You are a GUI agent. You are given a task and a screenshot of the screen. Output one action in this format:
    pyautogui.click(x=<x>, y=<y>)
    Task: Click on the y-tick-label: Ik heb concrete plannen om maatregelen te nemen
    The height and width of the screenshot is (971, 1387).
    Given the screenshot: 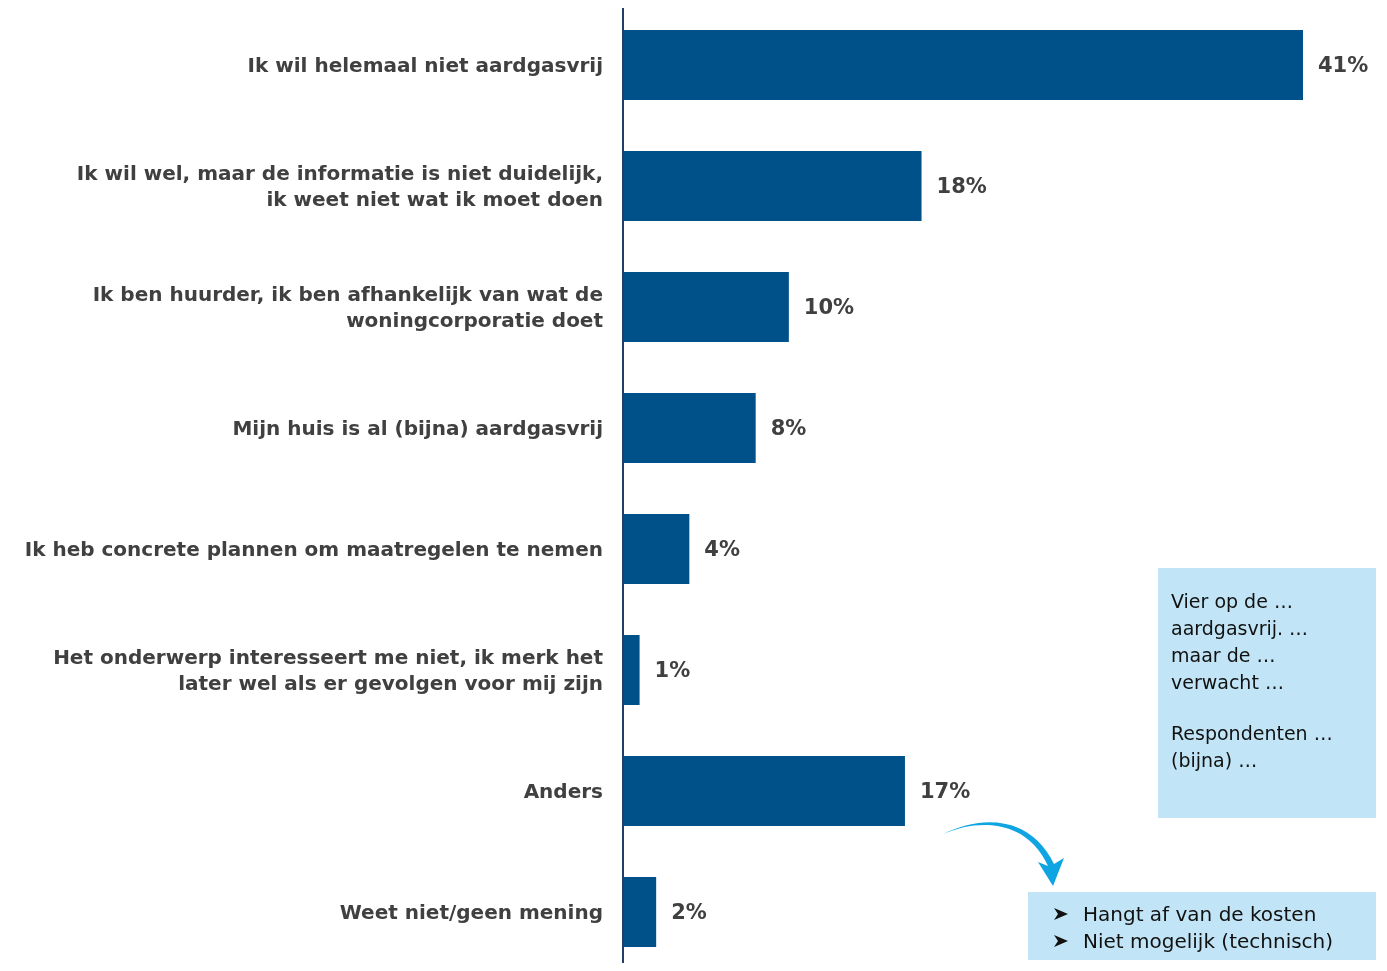 What is the action you would take?
    pyautogui.click(x=313, y=549)
    